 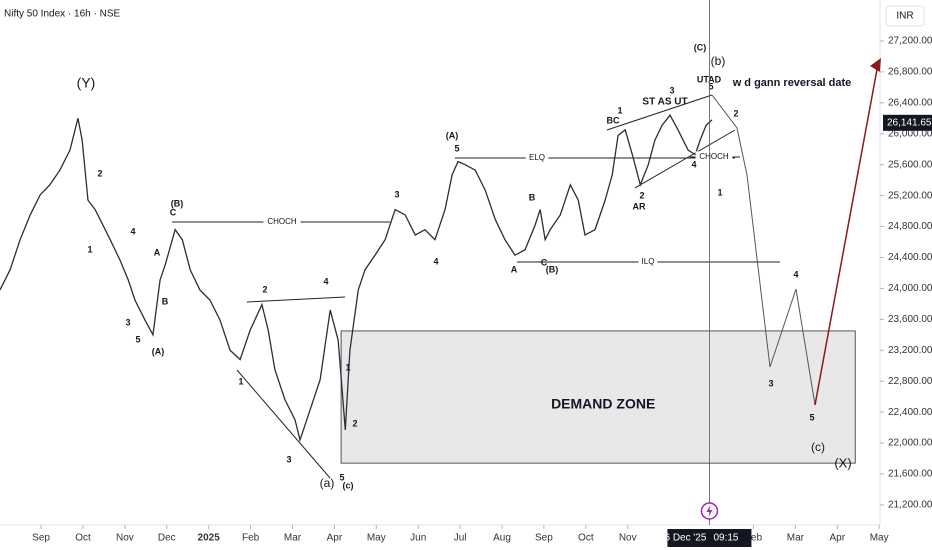 I want to click on y-tick-label: 27,200.00, so click(x=910, y=41).